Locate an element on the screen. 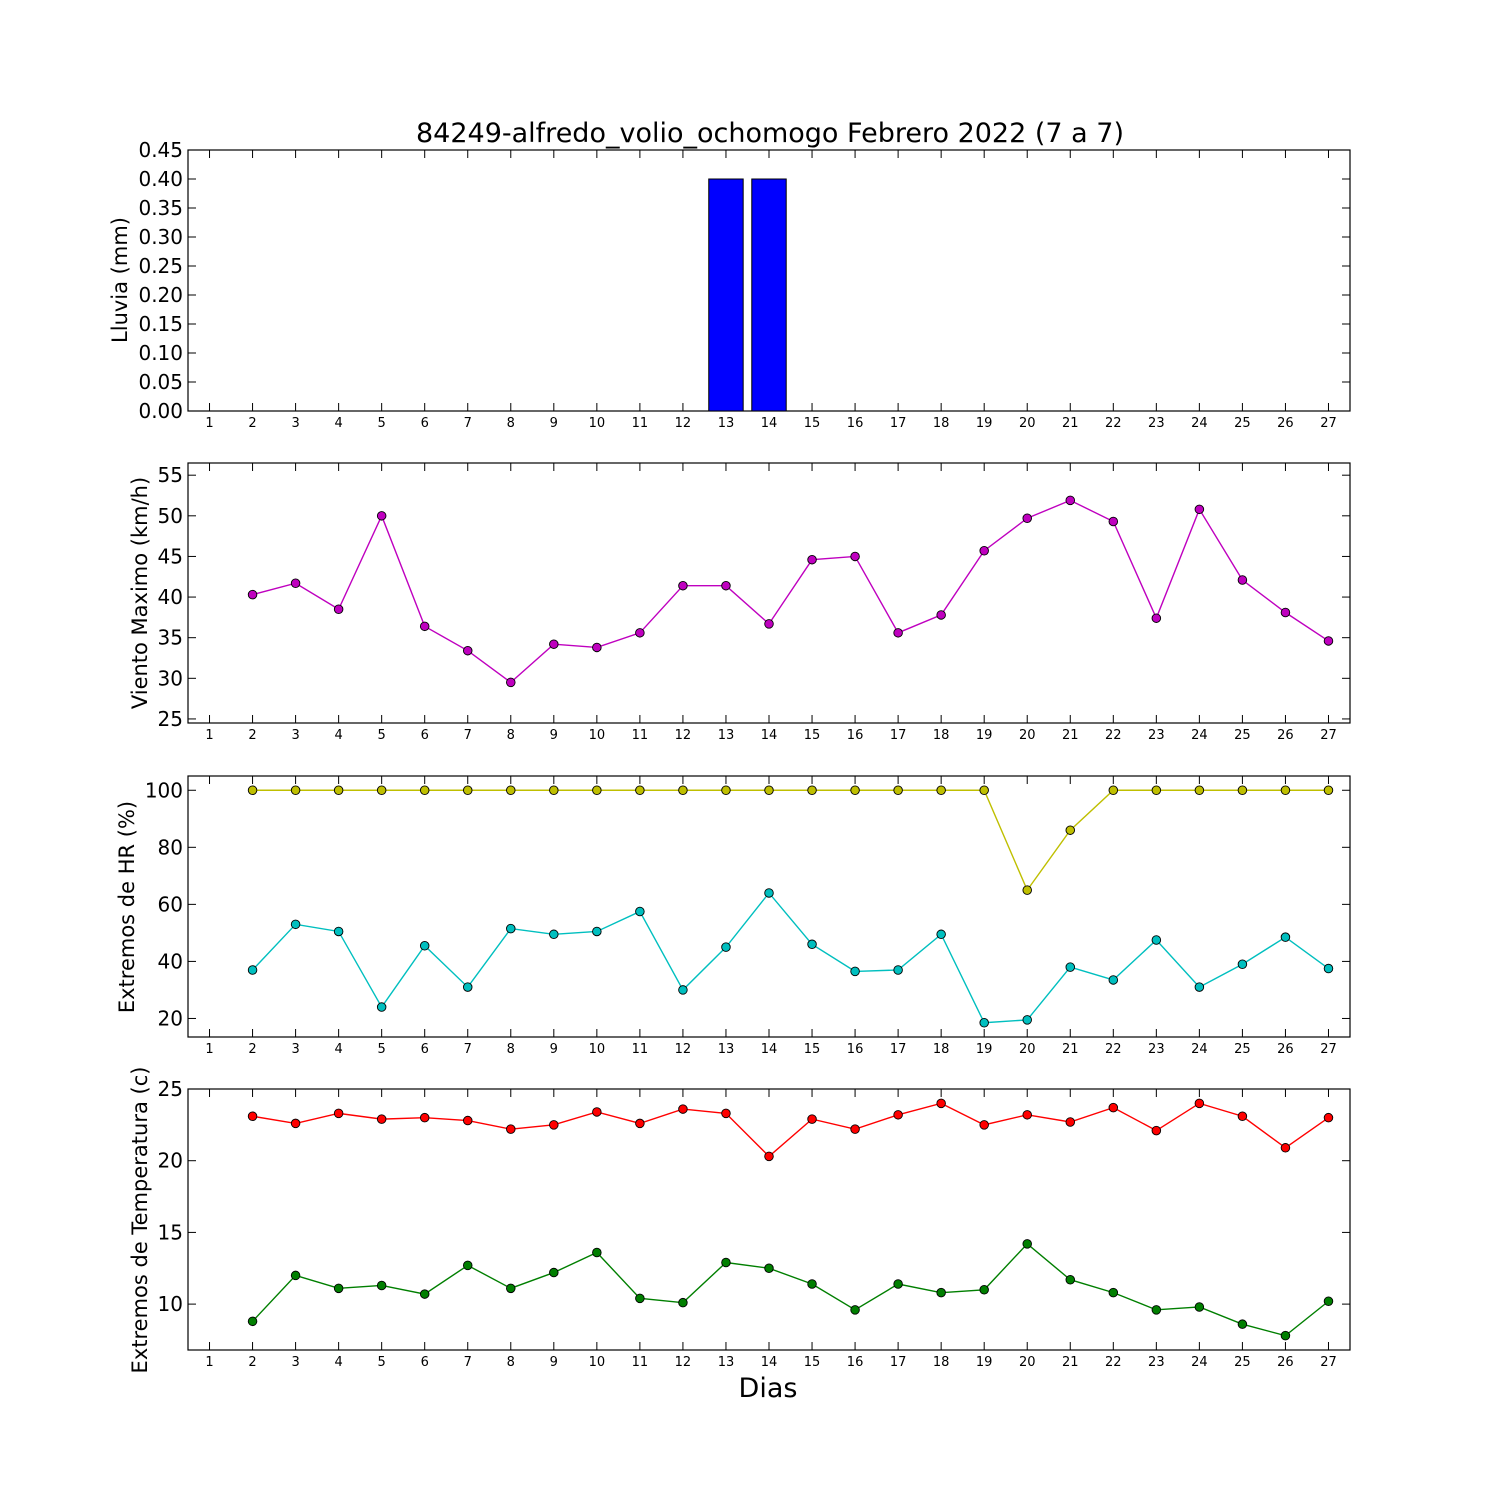 This screenshot has width=1500, height=1500. viento-ytick-label: 35 is located at coordinates (170, 638).